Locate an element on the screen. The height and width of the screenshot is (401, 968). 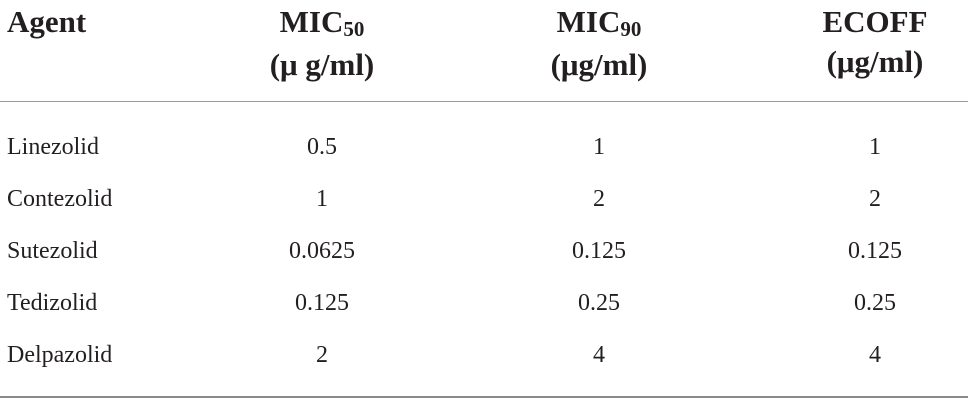
ecoff-cell: 1 is located at coordinates (875, 147).